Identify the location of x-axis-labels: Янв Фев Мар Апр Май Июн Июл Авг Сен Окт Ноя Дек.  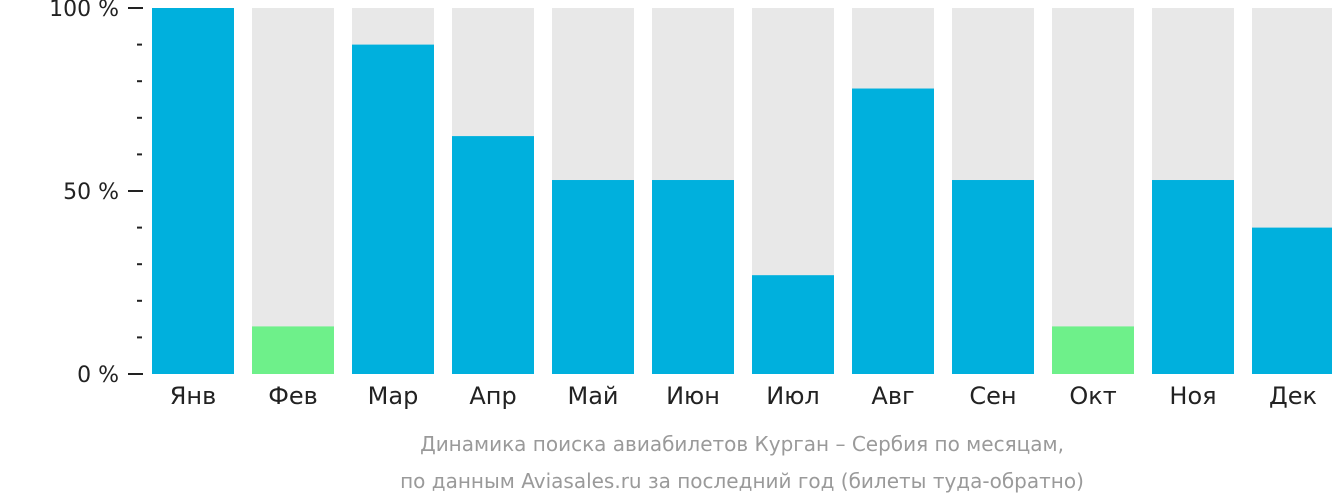
(743, 396).